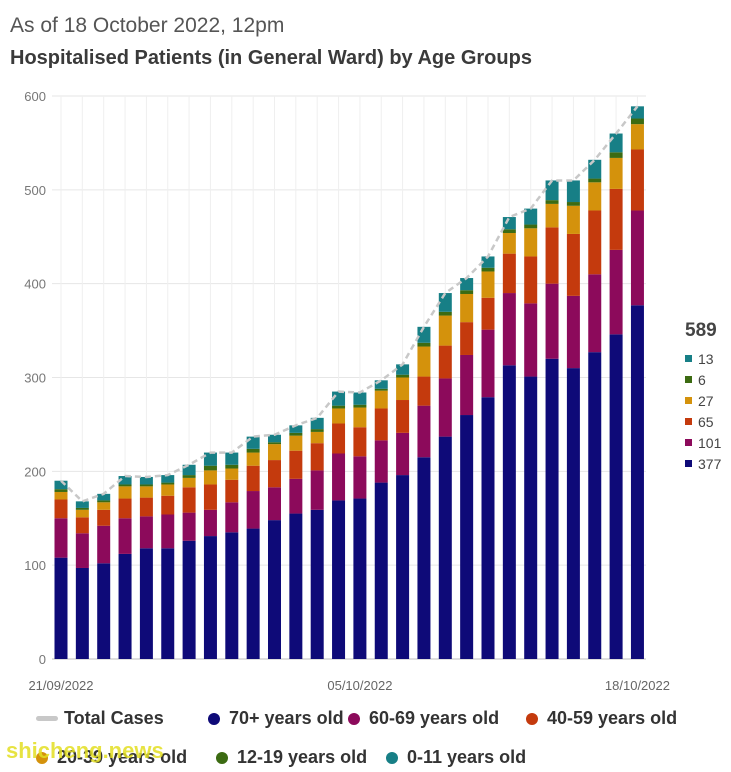 The width and height of the screenshot is (731, 772). I want to click on legend-item-12-19: 12-19 years old, so click(291, 757).